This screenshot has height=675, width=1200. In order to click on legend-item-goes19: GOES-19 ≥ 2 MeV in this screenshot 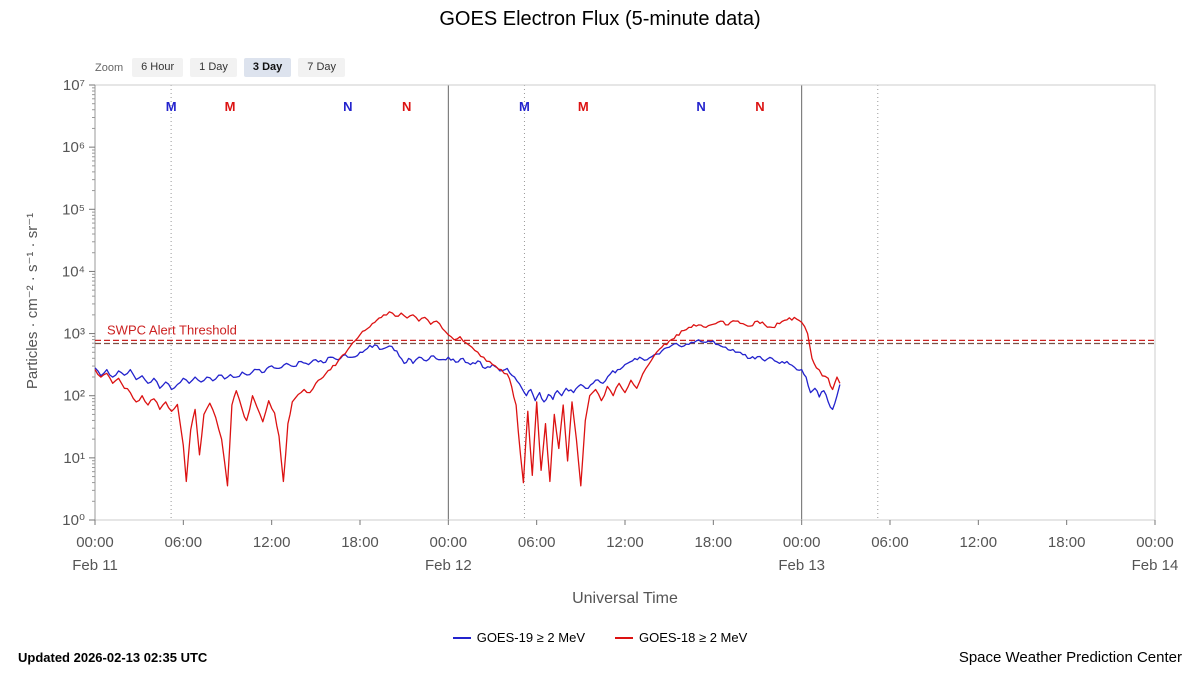, I will do `click(518, 637)`.